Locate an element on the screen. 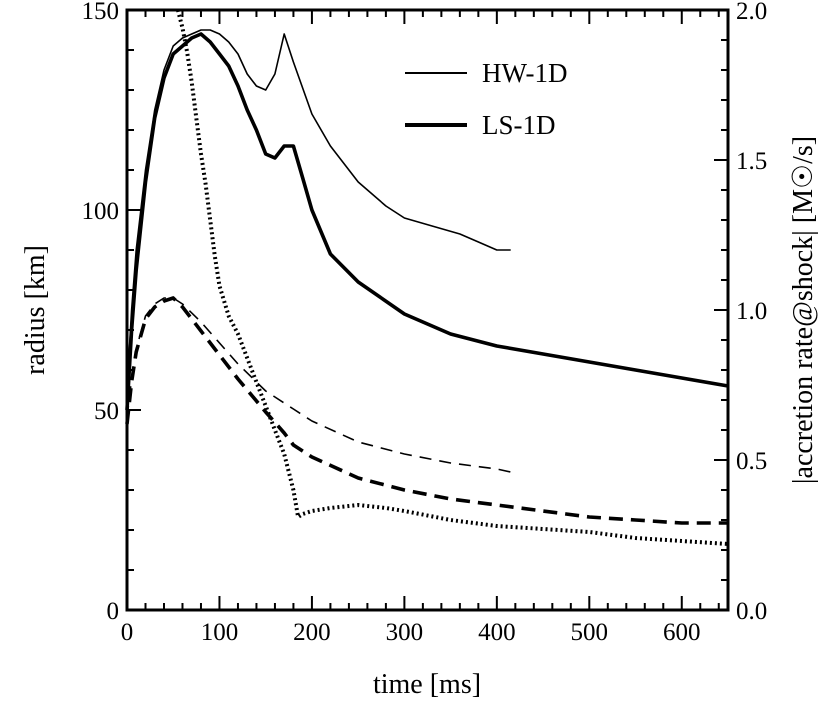  x-tick-label: 300 is located at coordinates (405, 632).